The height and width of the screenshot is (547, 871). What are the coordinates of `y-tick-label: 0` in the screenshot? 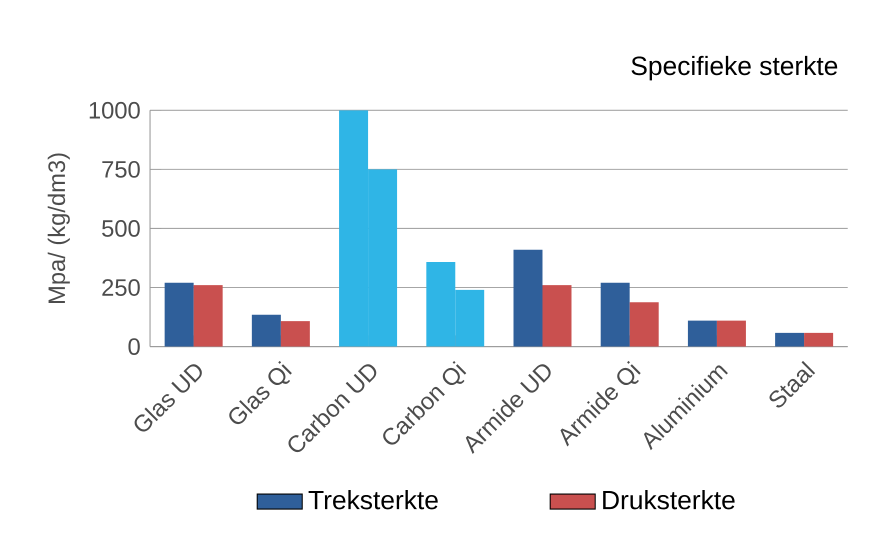 It's located at (134, 347).